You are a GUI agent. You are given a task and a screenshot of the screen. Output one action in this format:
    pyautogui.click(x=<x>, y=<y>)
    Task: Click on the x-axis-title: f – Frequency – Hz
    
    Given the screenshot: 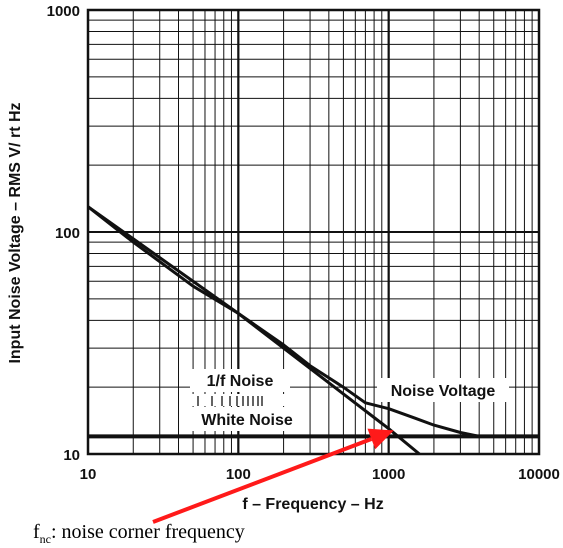 What is the action you would take?
    pyautogui.click(x=312, y=504)
    